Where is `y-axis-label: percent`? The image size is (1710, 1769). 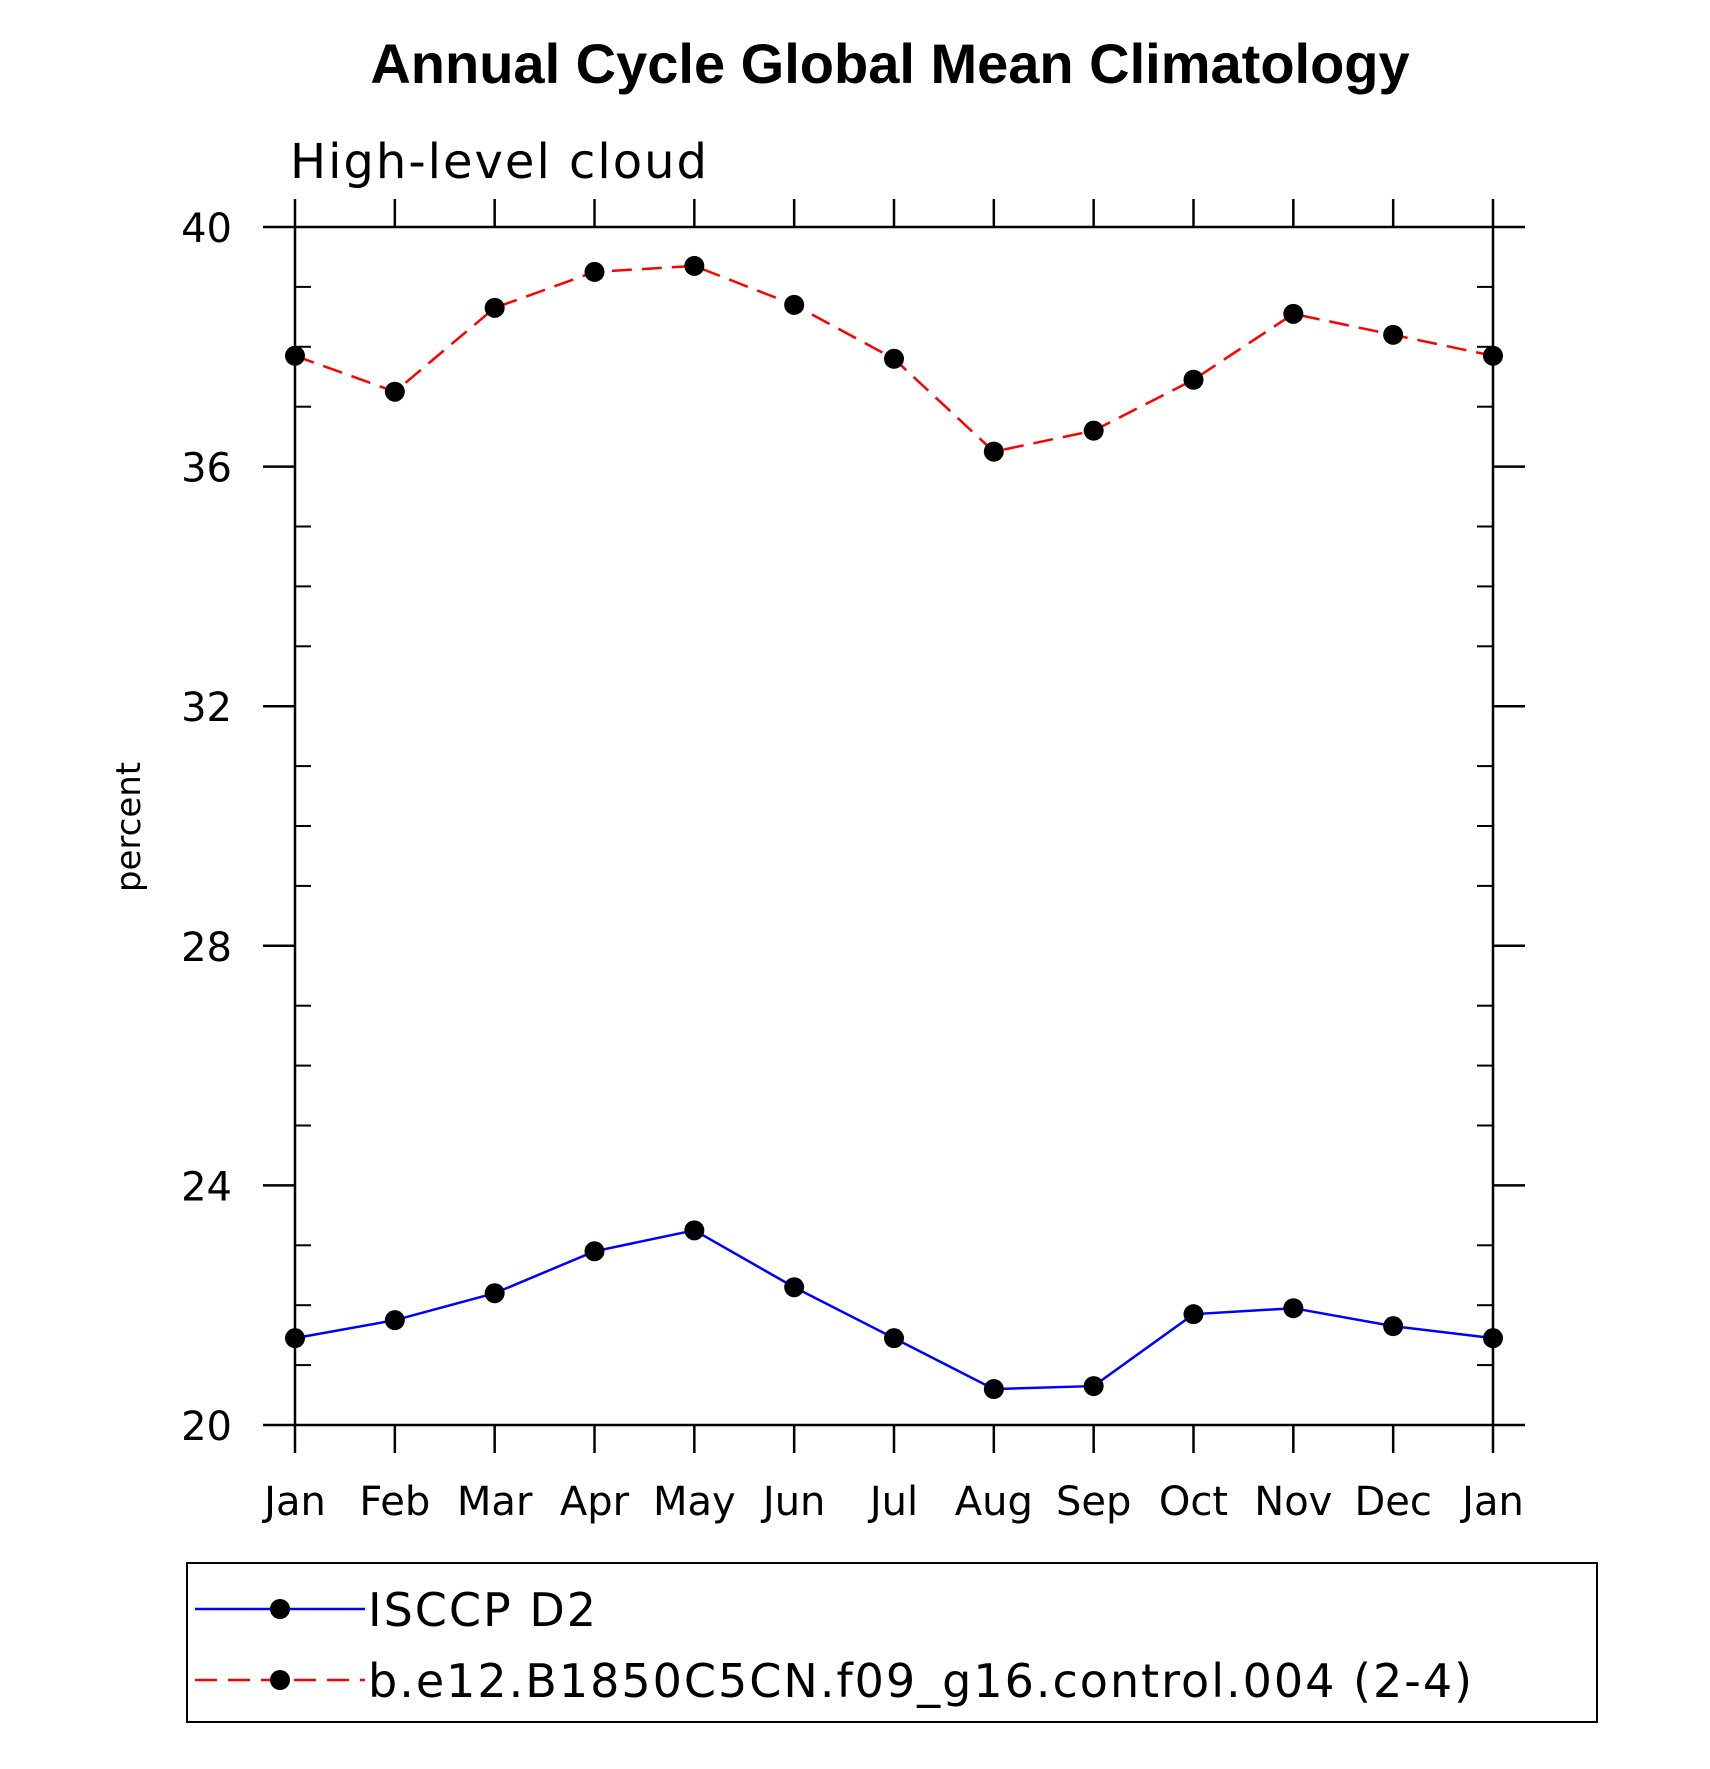 y-axis-label: percent is located at coordinates (129, 827).